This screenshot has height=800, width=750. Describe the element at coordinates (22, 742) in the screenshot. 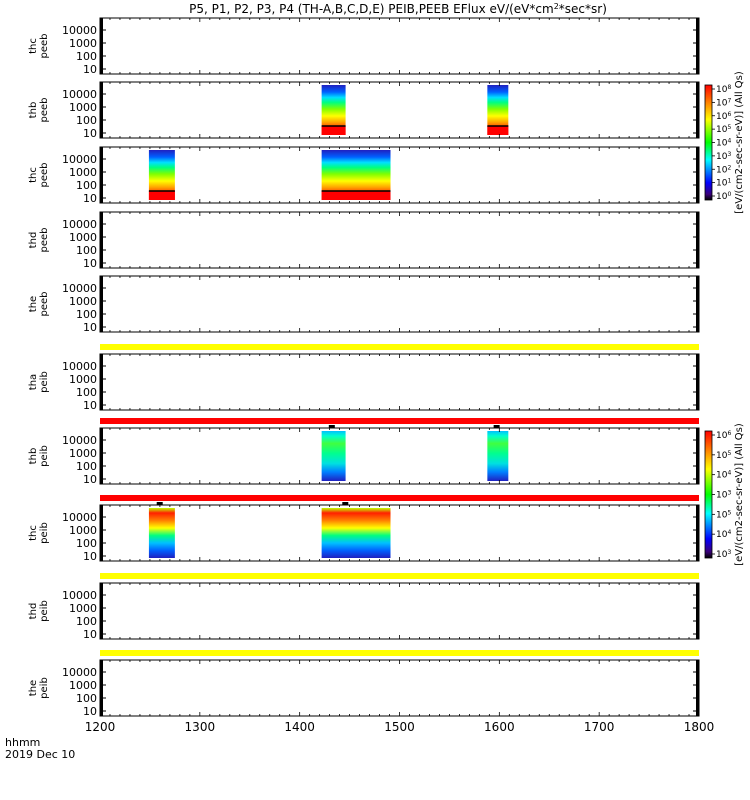

I see `x-axis-label: hhmm` at that location.